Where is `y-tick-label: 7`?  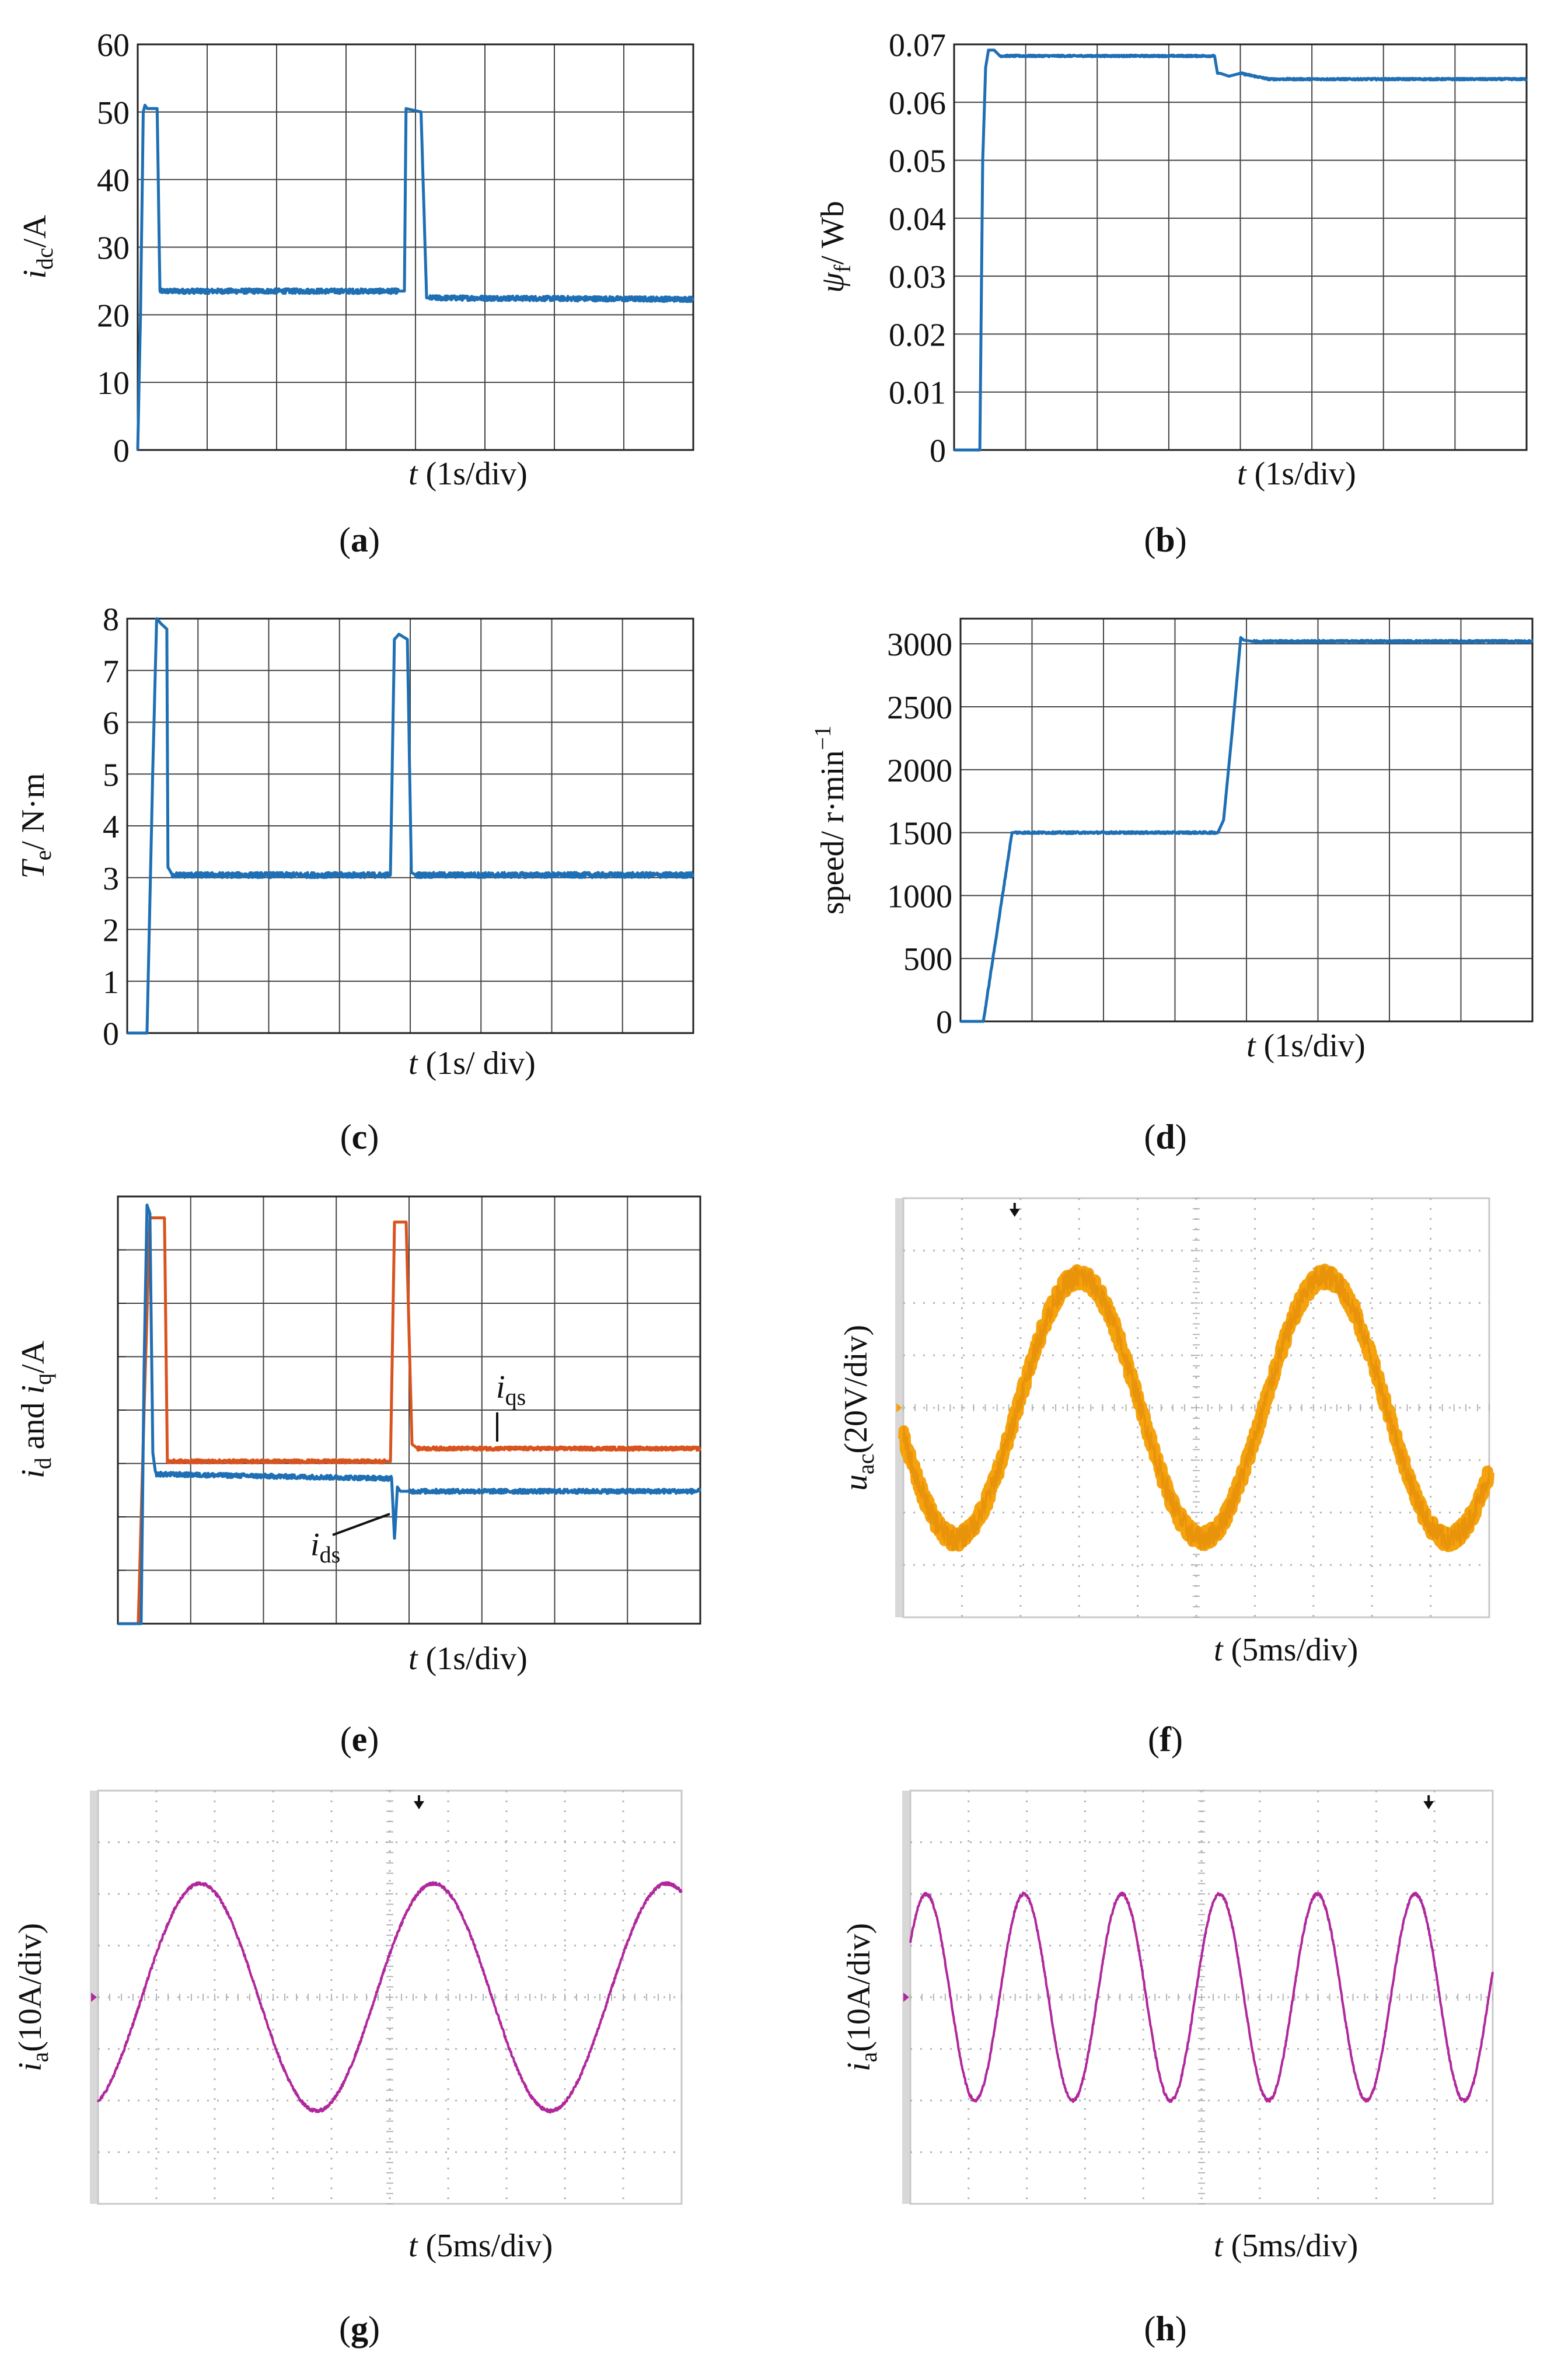 y-tick-label: 7 is located at coordinates (111, 672).